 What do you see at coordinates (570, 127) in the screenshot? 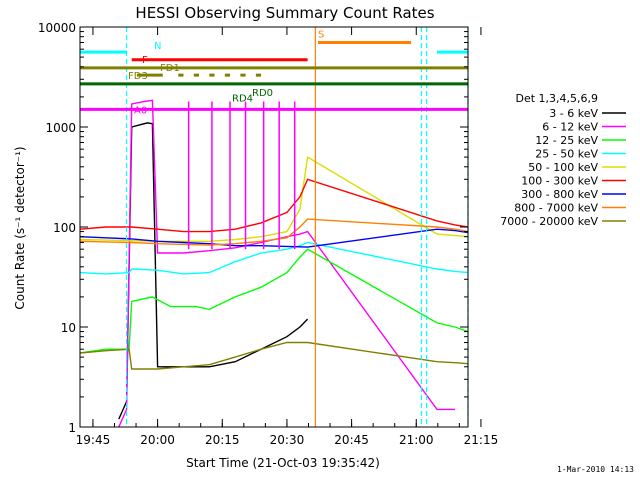
I see `legend-label-1: 6 - 12 keV` at bounding box center [570, 127].